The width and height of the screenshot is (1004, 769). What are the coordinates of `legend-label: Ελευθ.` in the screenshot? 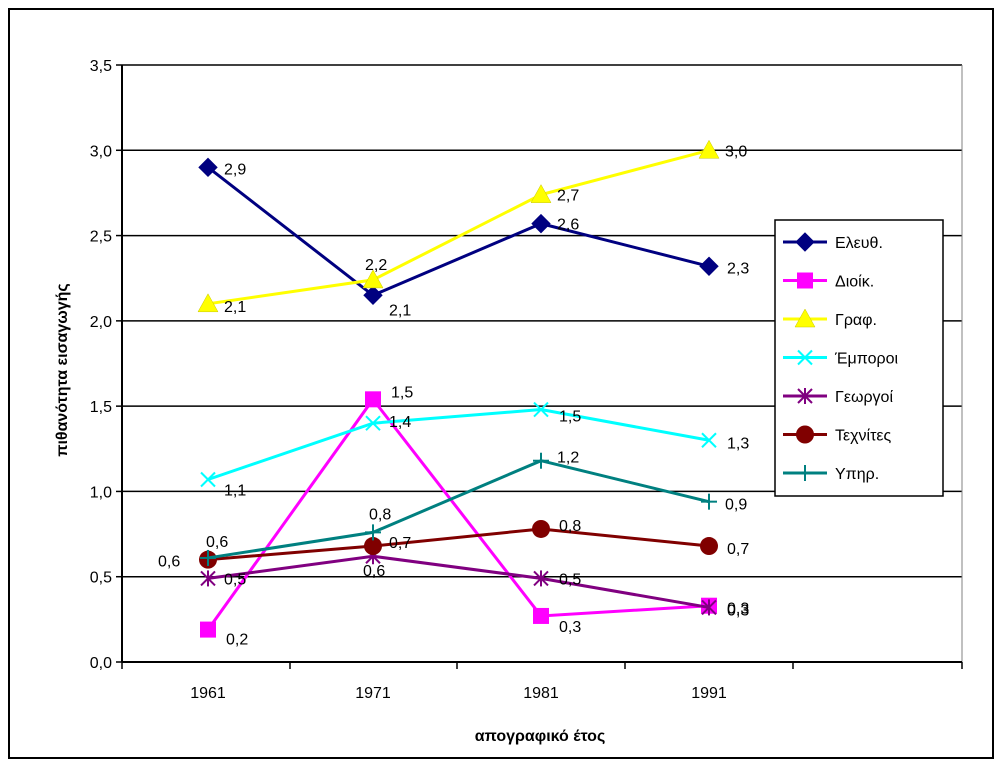 It's located at (859, 243).